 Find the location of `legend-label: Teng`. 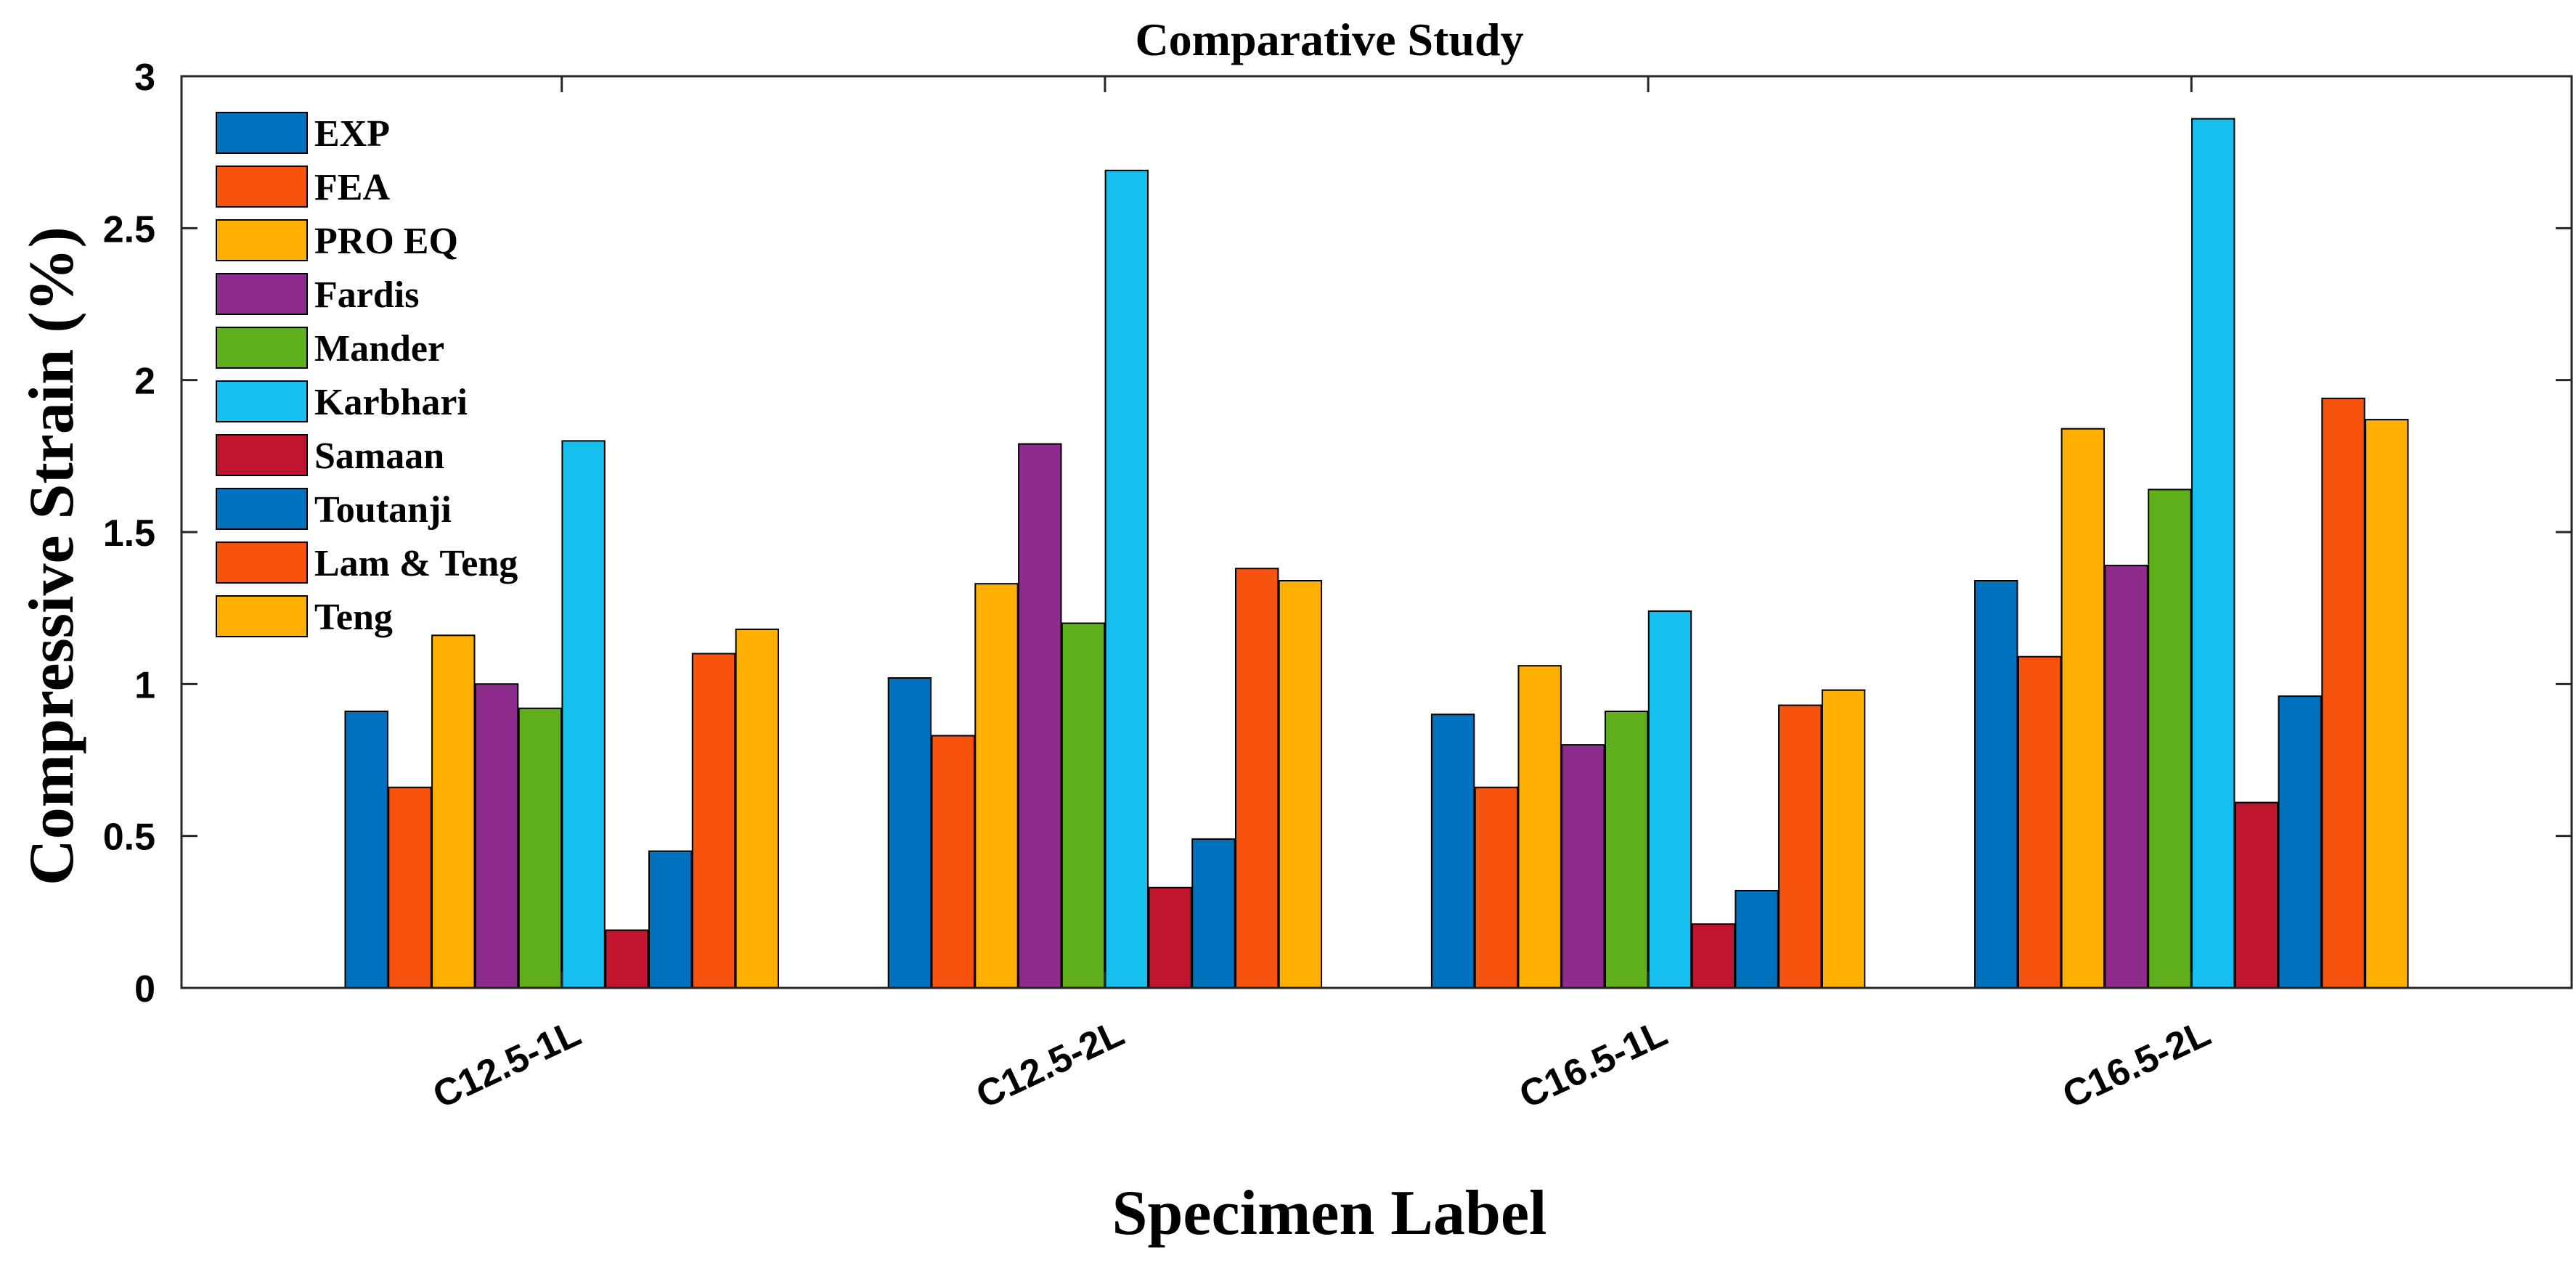

legend-label: Teng is located at coordinates (353, 617).